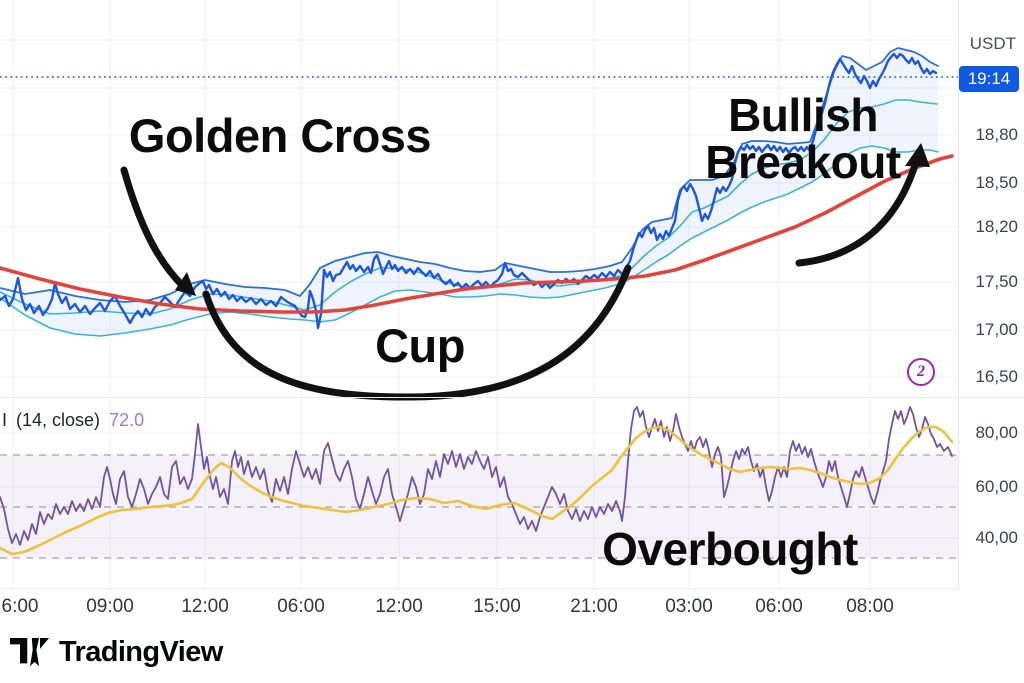 The width and height of the screenshot is (1024, 683). I want to click on panel-separator, so click(512, 397).